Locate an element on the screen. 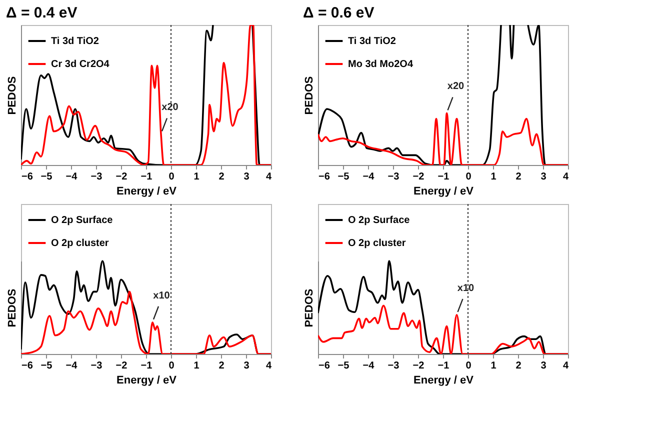 Image resolution: width=648 pixels, height=440 pixels. chart-title: Δ = 0.4 eV is located at coordinates (42, 13).